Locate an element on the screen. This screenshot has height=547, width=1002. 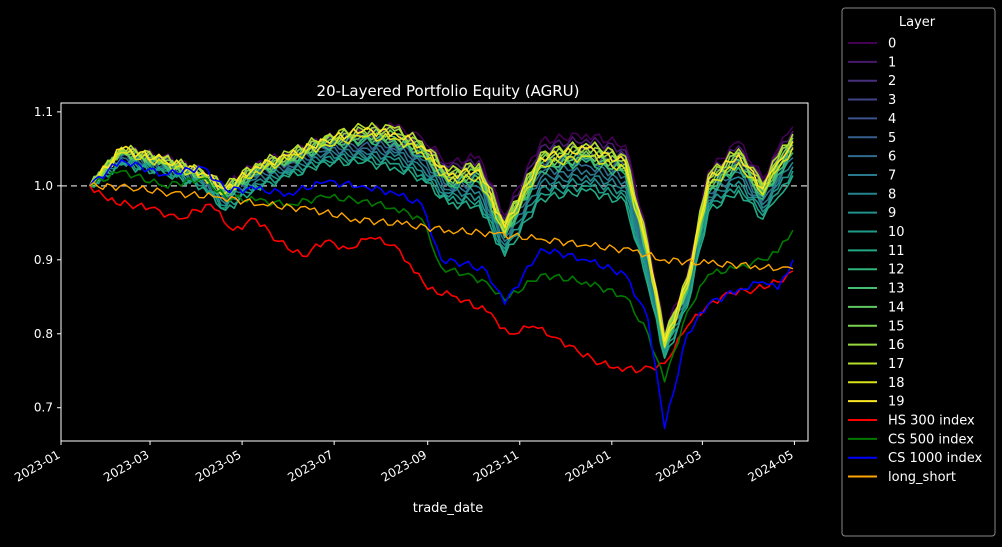
legend-entry: HS 300 index is located at coordinates (911, 421).